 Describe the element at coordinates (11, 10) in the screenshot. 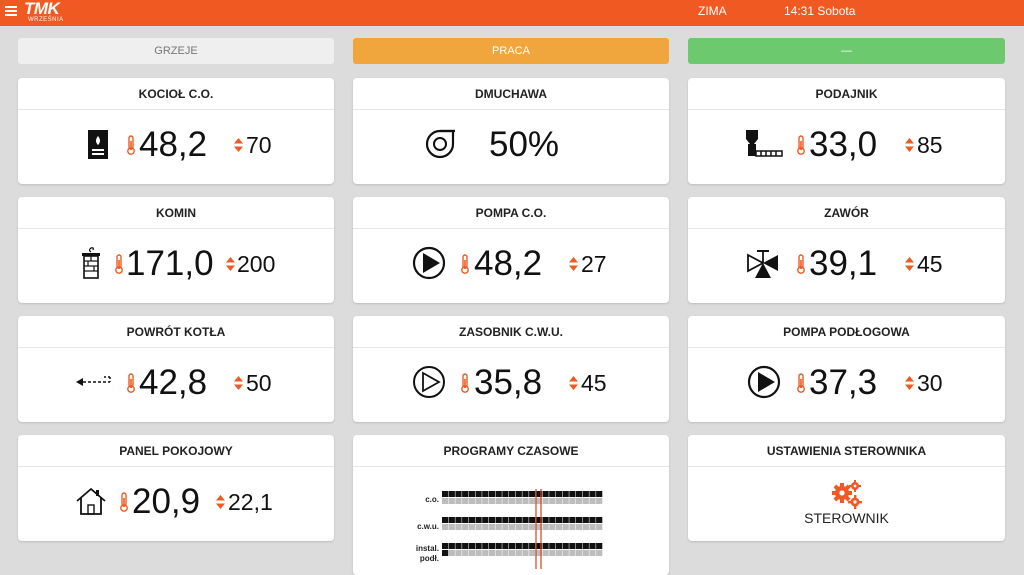

I see `hamburger-menu-icon` at that location.